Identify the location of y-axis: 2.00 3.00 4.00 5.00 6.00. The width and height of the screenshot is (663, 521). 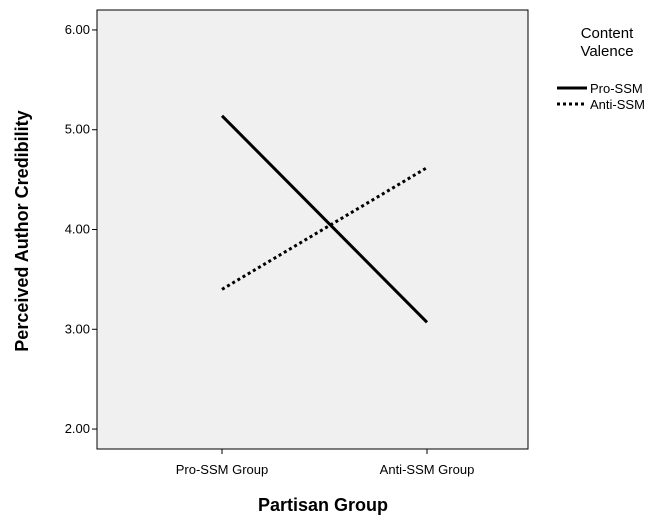
(81, 229).